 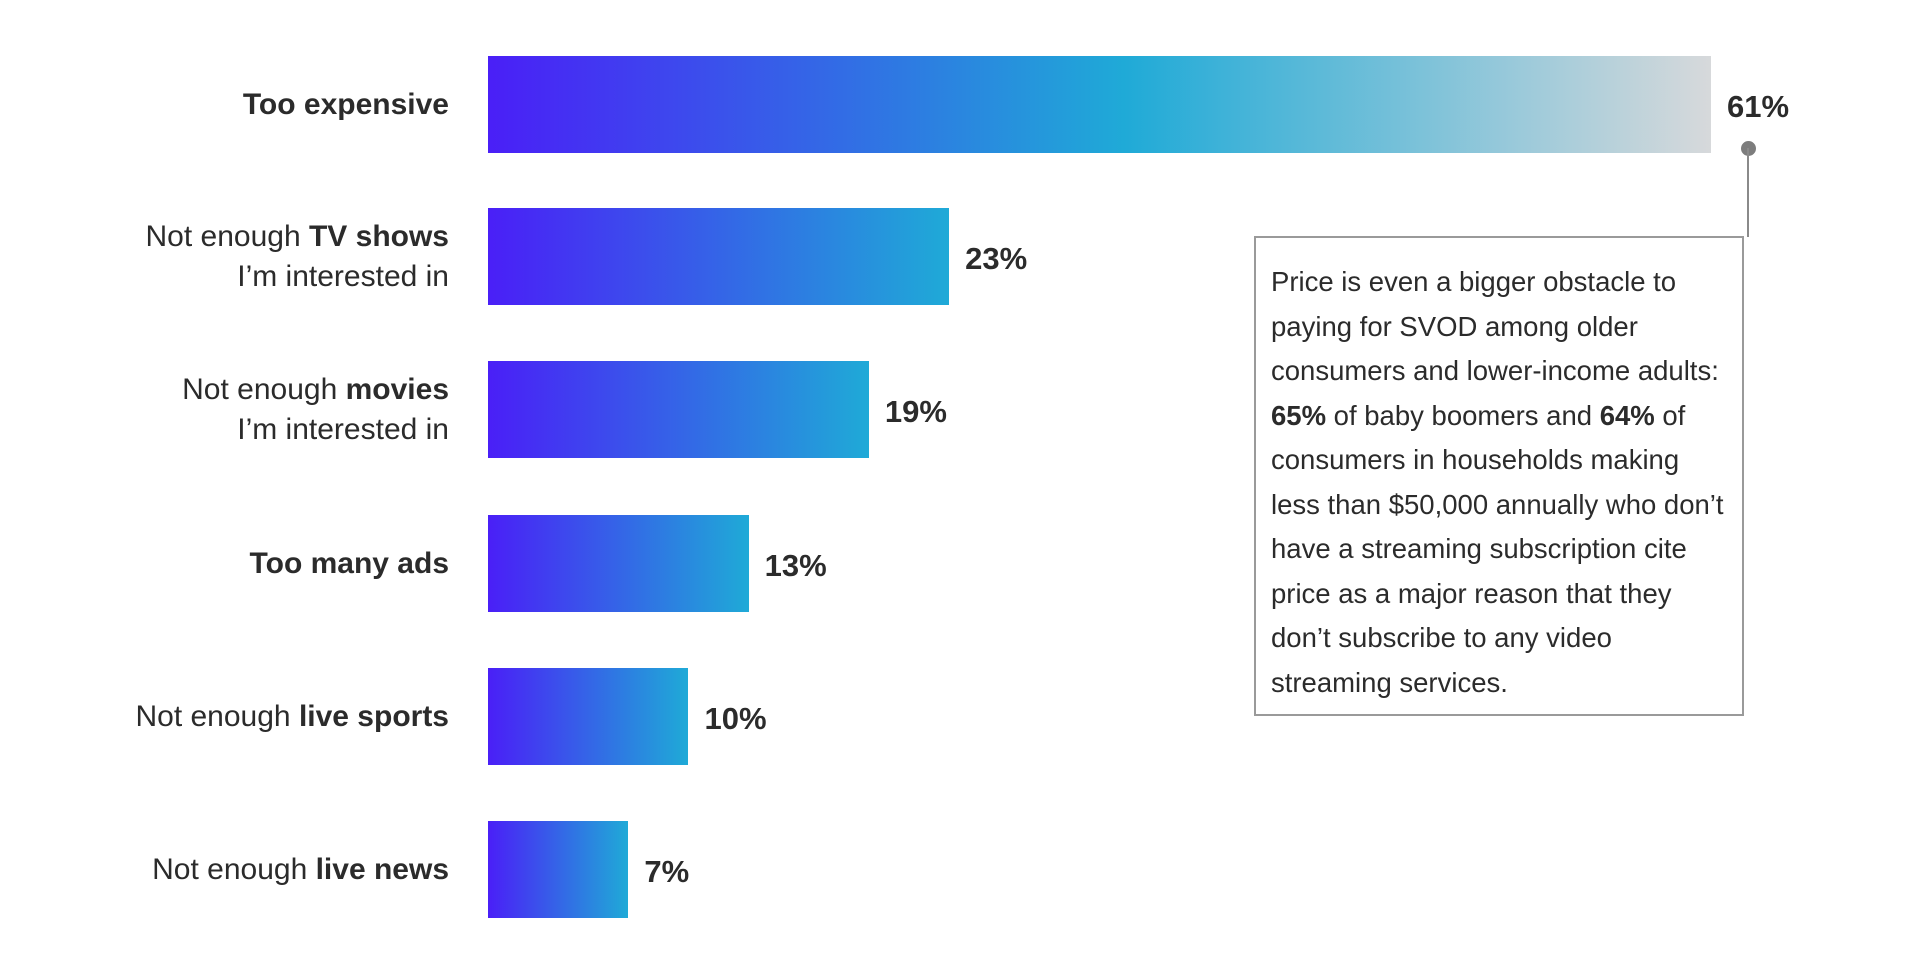 I want to click on emphasis-text: TV shows, so click(x=378, y=236).